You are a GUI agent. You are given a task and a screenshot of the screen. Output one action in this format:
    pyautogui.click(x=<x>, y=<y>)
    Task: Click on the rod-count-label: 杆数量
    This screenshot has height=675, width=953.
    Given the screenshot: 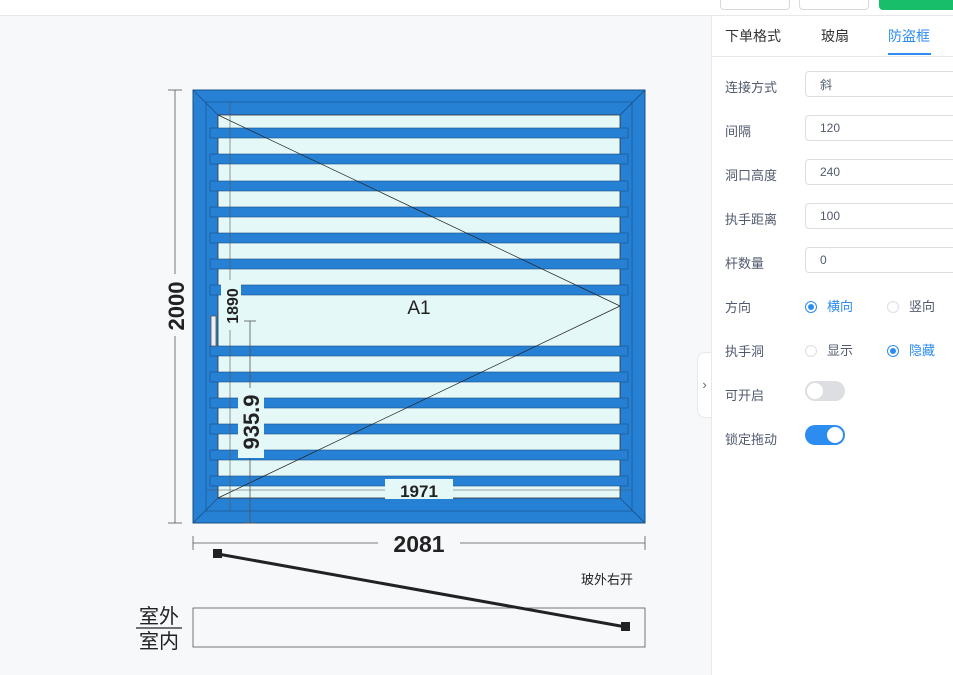 What is the action you would take?
    pyautogui.click(x=744, y=262)
    